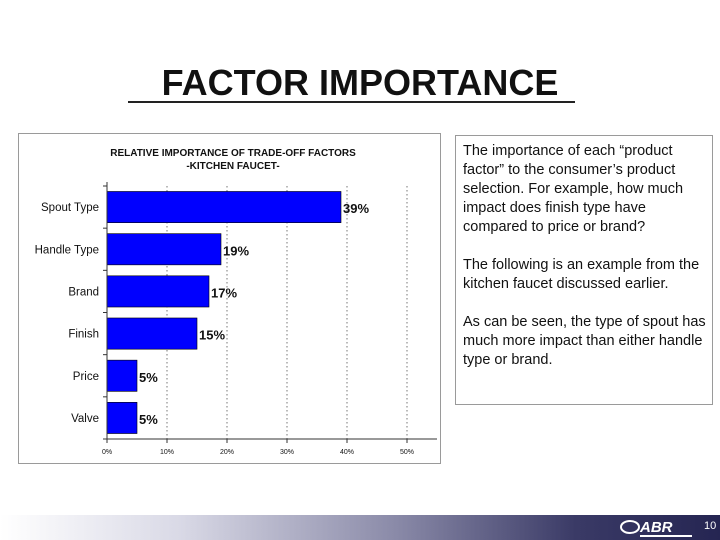  What do you see at coordinates (122, 375) in the screenshot?
I see `bar-price` at bounding box center [122, 375].